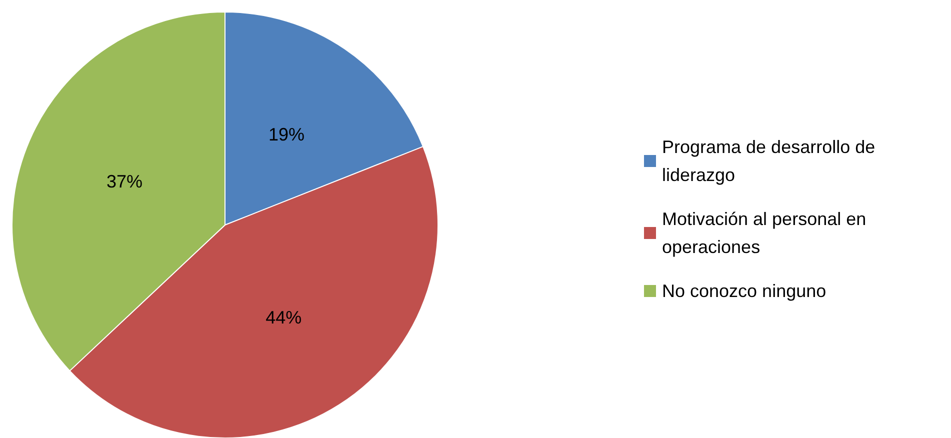  What do you see at coordinates (124, 182) in the screenshot?
I see `data-label: 37%` at bounding box center [124, 182].